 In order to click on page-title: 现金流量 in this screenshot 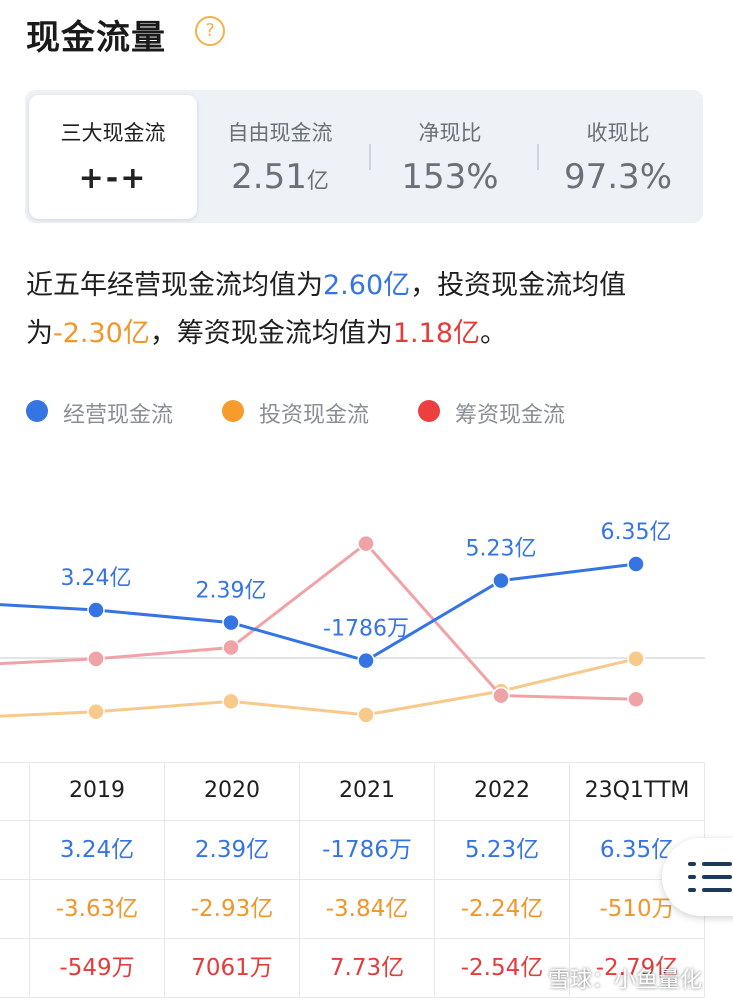, I will do `click(96, 38)`.